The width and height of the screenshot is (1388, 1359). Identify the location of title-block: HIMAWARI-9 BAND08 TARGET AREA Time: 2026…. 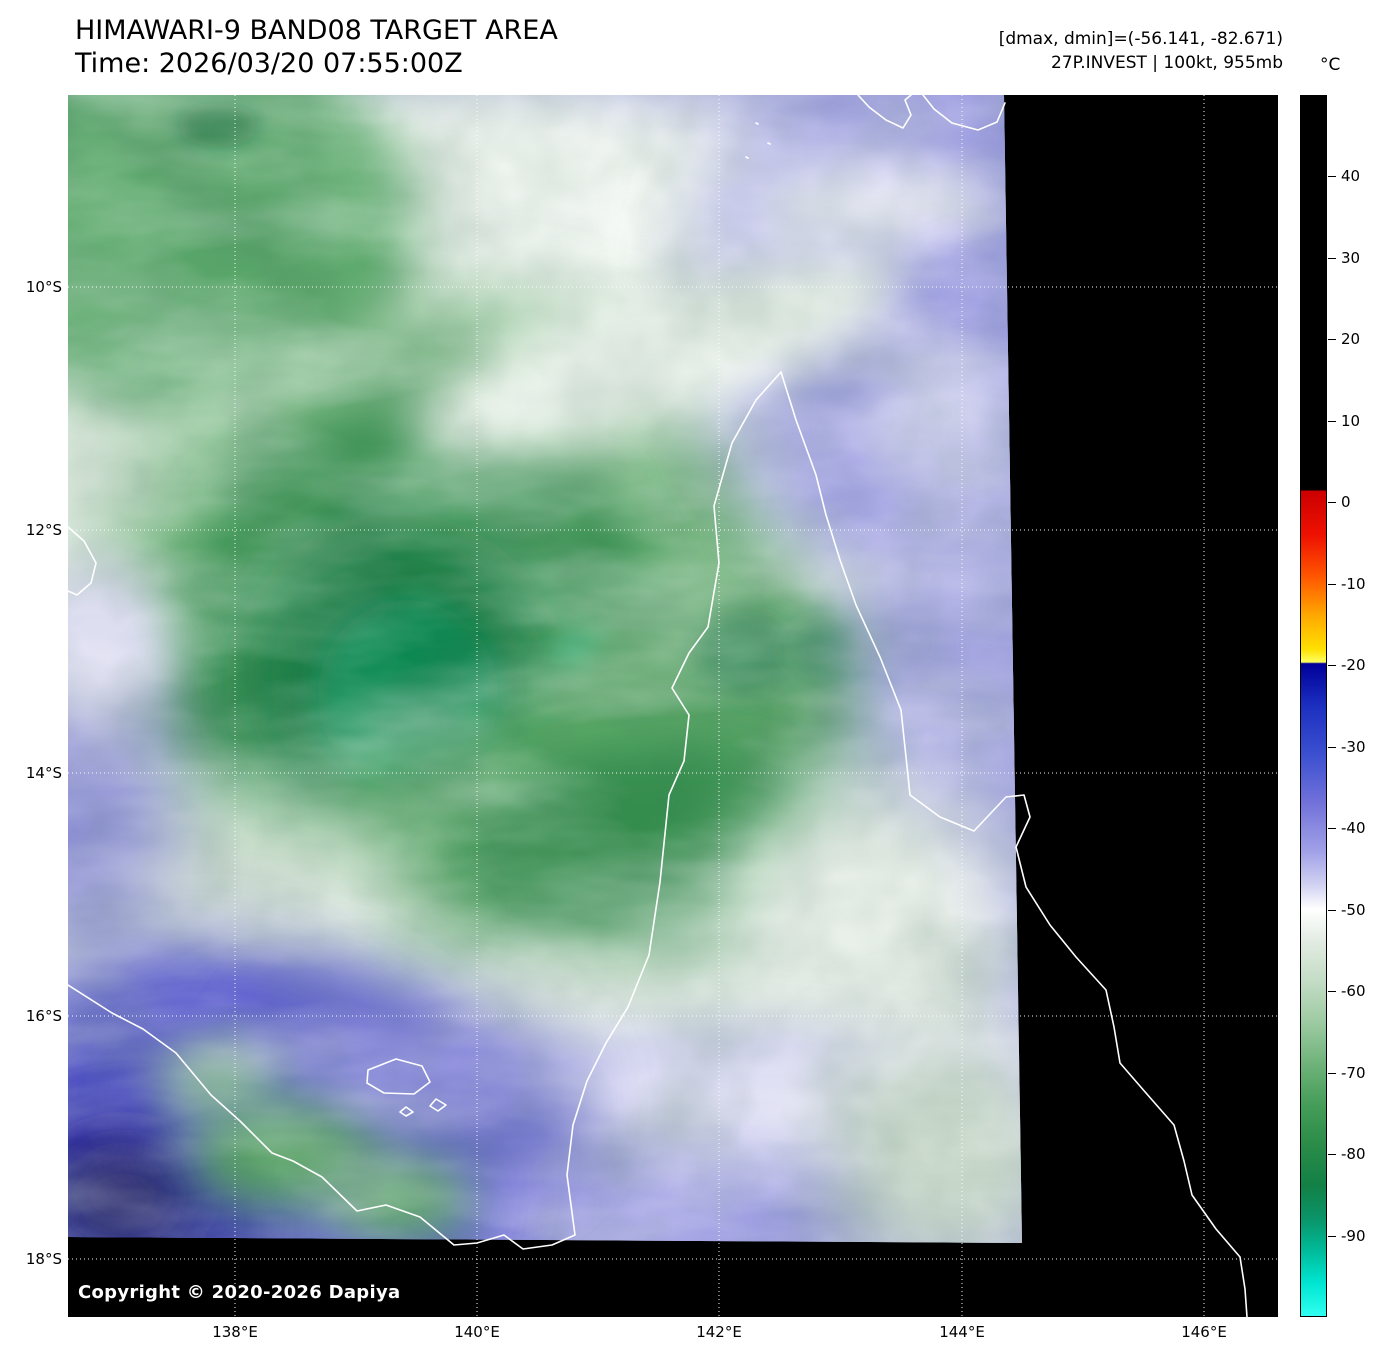
(316, 47).